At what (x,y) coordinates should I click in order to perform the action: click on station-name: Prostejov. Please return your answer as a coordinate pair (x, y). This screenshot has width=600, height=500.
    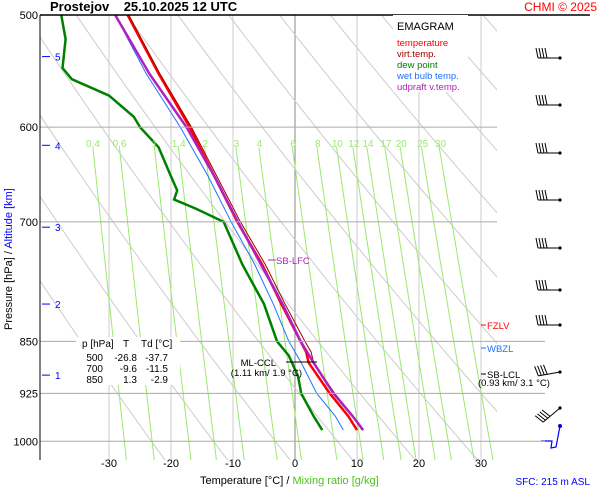
    Looking at the image, I should click on (80, 7).